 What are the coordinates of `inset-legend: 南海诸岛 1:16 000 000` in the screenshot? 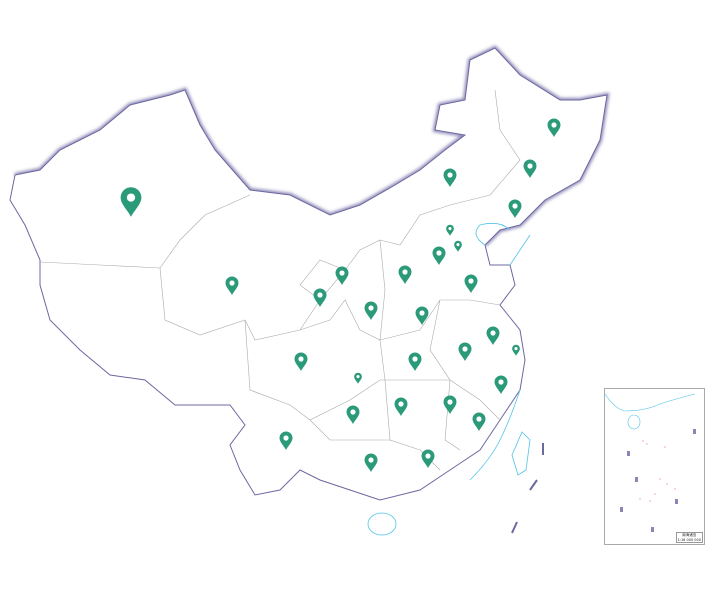 It's located at (689, 537).